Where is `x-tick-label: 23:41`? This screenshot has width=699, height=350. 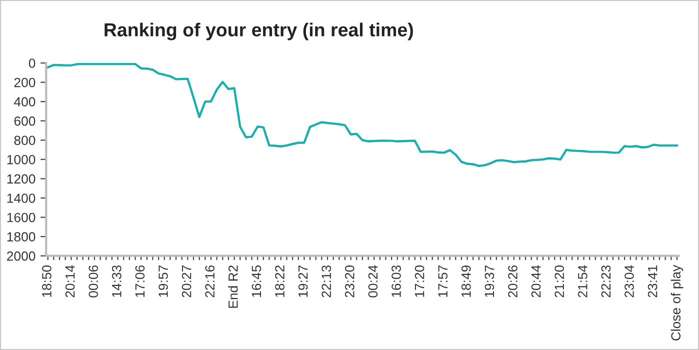 x-tick-label: 23:41 is located at coordinates (653, 282).